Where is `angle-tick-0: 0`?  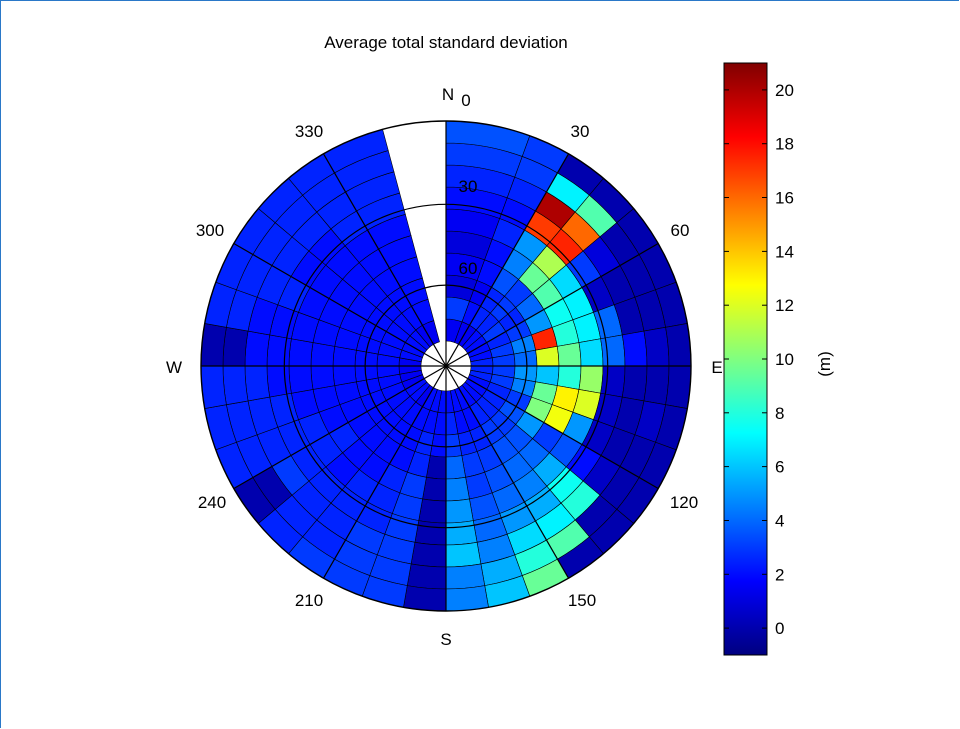 angle-tick-0: 0 is located at coordinates (465, 100).